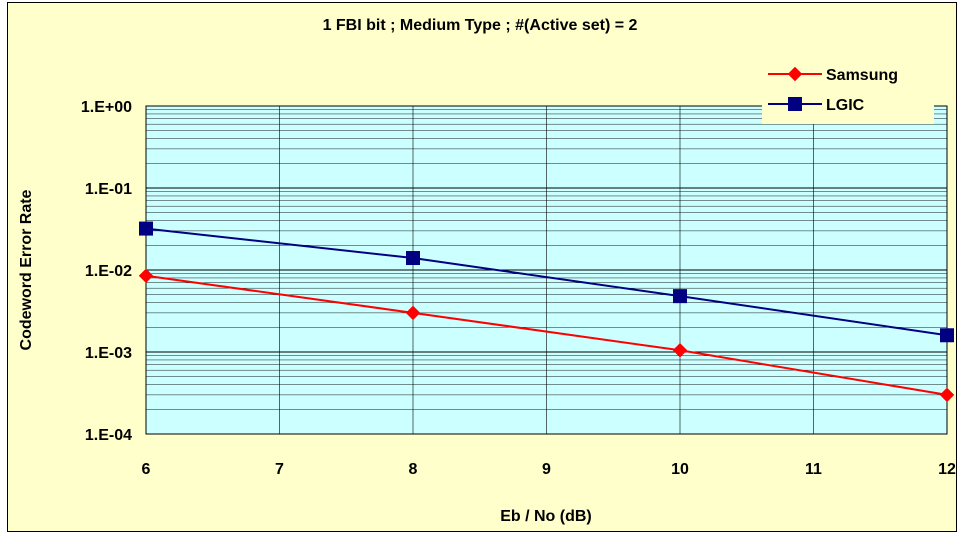 This screenshot has height=536, width=960. Describe the element at coordinates (108, 353) in the screenshot. I see `y-tick-label: 1.E-03` at that location.